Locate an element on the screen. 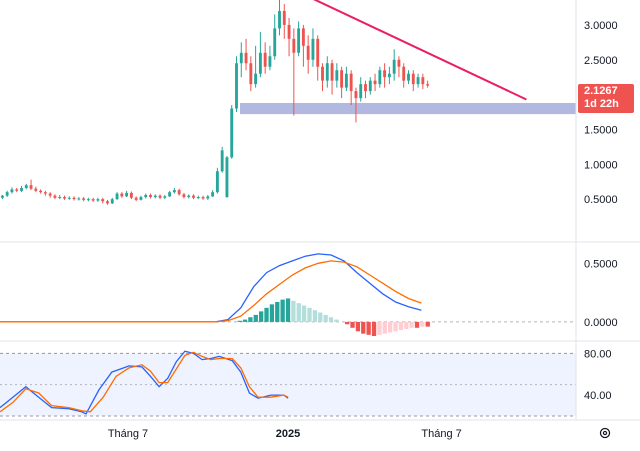  gear-icon is located at coordinates (605, 433).